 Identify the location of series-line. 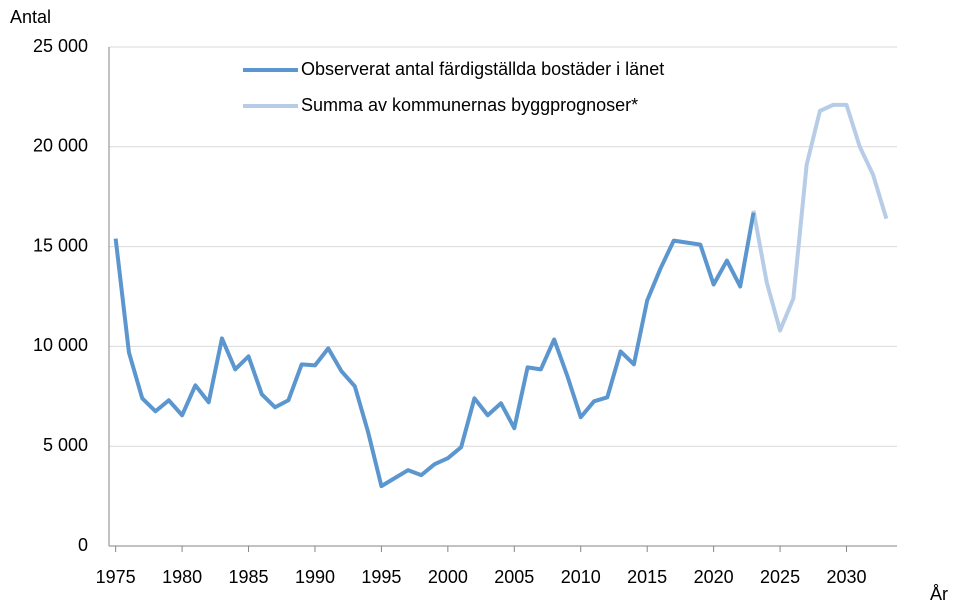
(820, 217).